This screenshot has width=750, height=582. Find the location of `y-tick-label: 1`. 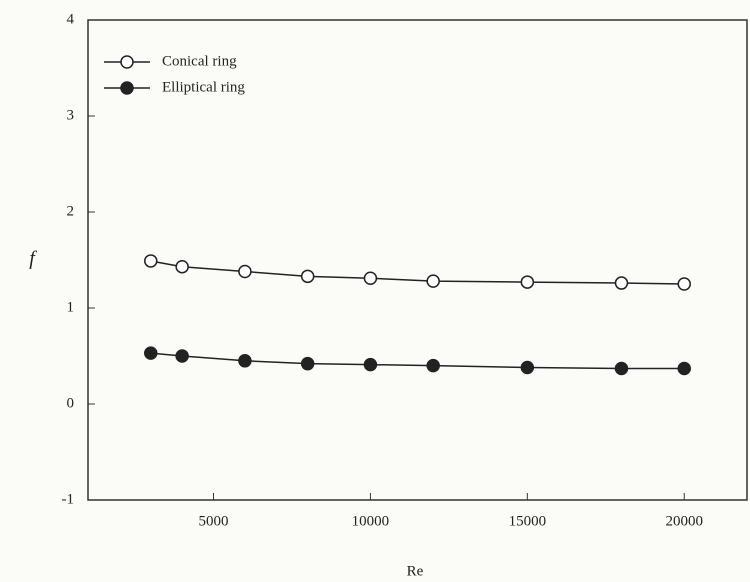

y-tick-label: 1 is located at coordinates (71, 307).